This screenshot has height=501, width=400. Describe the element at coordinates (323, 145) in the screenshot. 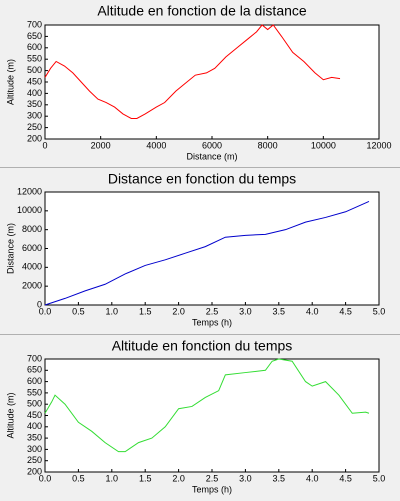

I see `x-tick-label: 10000` at that location.